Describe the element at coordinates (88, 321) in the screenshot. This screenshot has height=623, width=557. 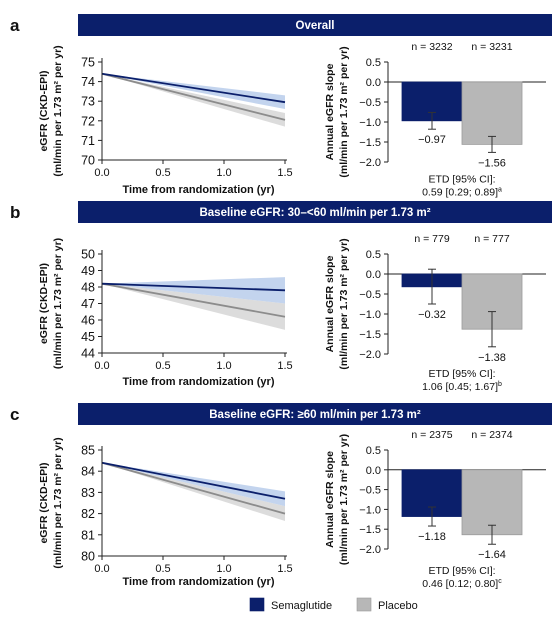
I see `y-tick-label: 46` at that location.